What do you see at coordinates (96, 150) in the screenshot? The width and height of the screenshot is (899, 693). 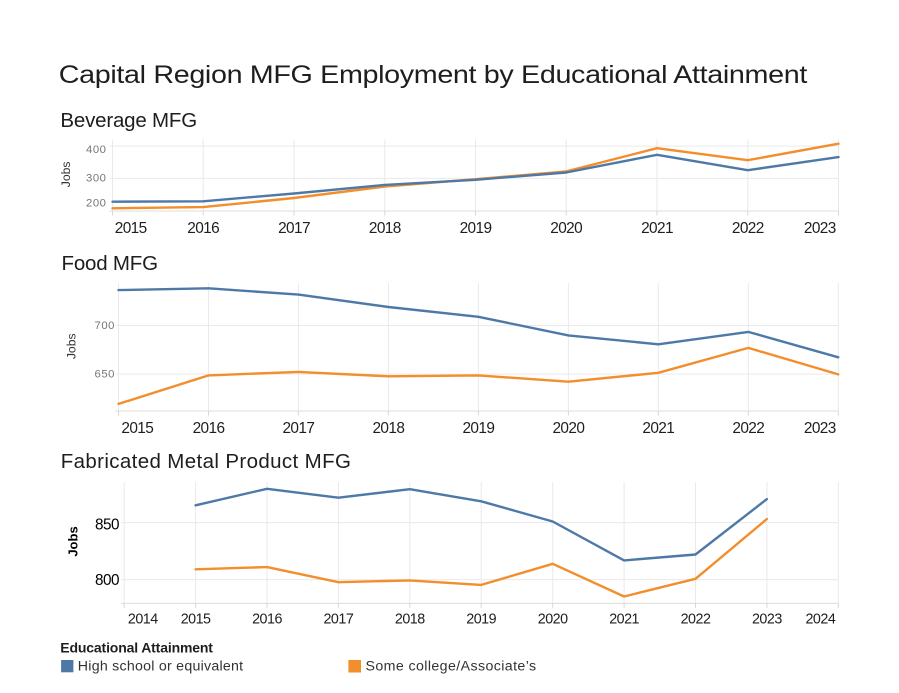 I see `svg-text: 400` at bounding box center [96, 150].